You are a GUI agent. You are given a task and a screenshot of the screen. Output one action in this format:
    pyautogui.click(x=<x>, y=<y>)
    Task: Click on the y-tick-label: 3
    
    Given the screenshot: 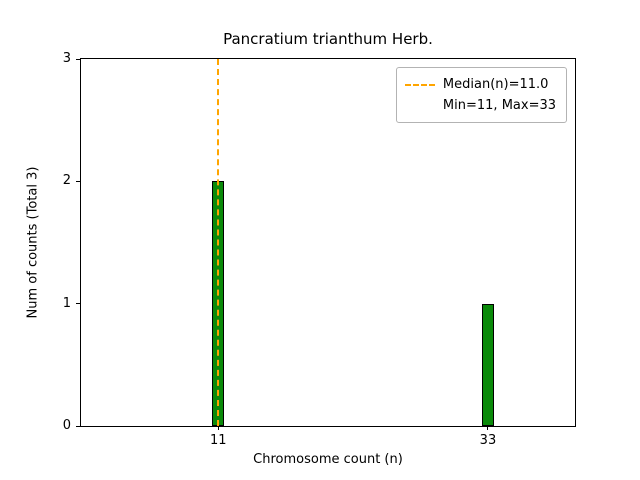 What is the action you would take?
    pyautogui.click(x=66, y=58)
    